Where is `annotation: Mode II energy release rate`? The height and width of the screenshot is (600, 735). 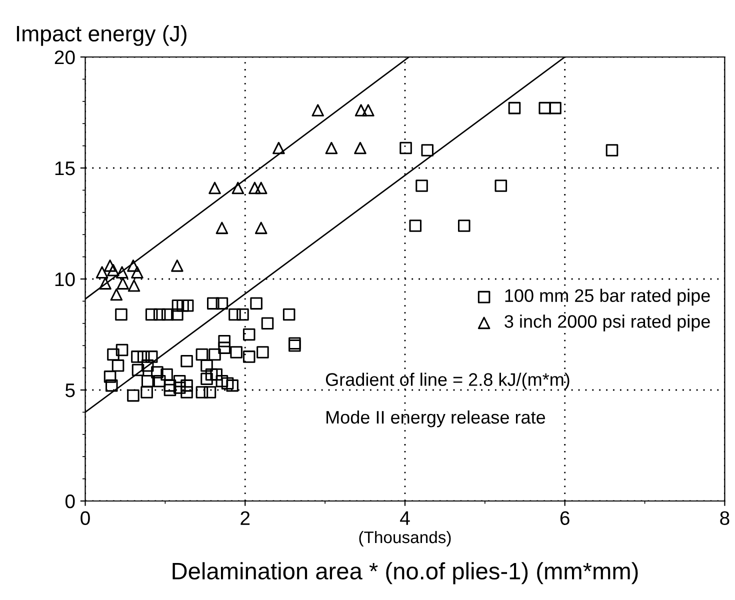
annotation: Mode II energy release rate is located at coordinates (436, 419).